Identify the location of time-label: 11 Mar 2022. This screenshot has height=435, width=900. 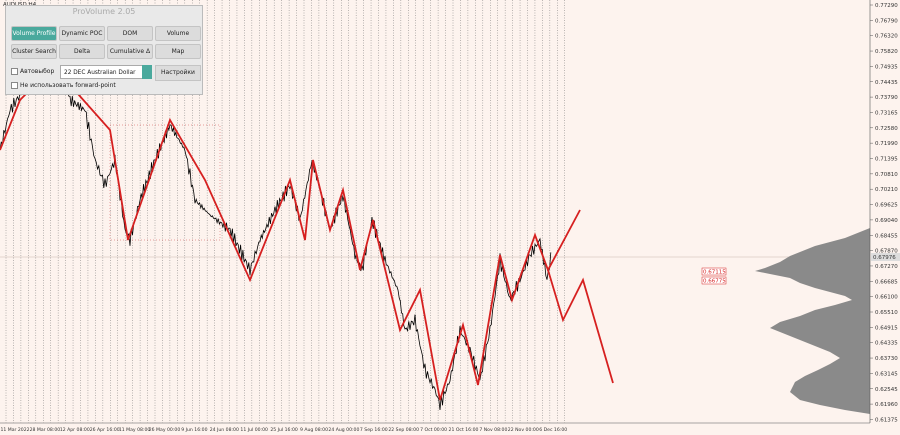
(14, 430).